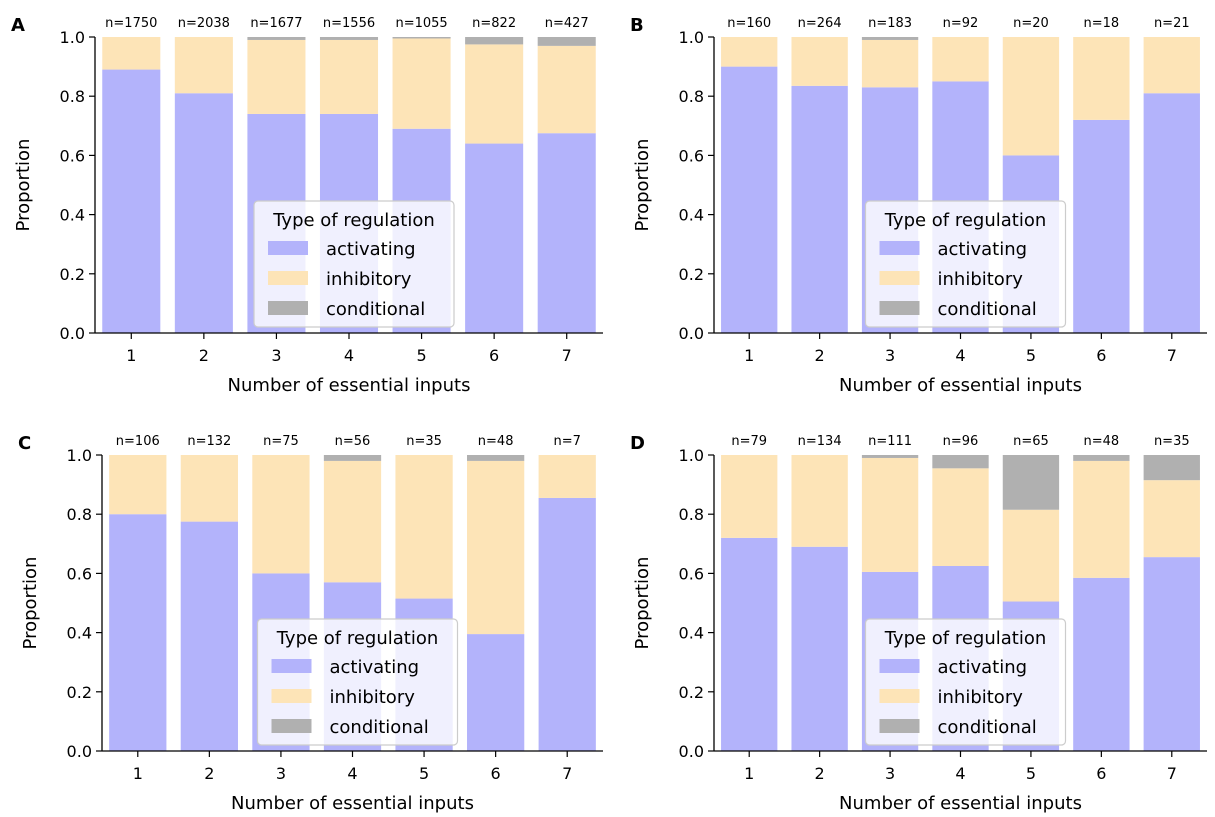  Describe the element at coordinates (983, 249) in the screenshot. I see `legend-label-activating: activating` at that location.